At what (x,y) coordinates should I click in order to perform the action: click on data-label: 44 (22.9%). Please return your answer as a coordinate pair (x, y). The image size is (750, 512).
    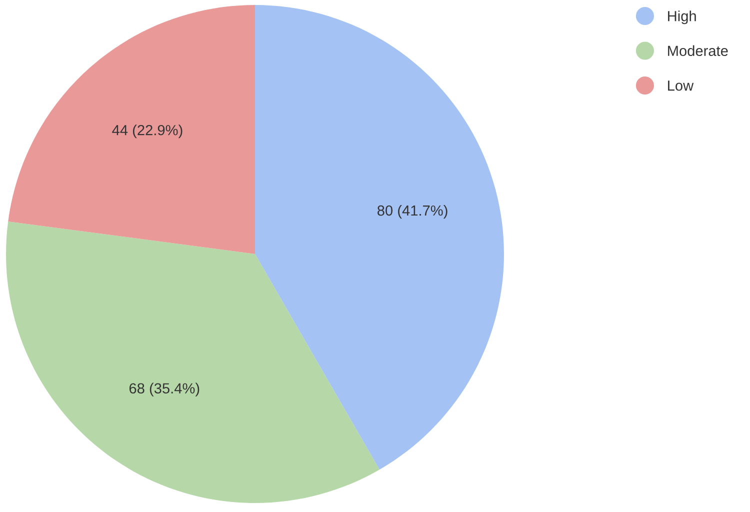
    Looking at the image, I should click on (147, 131).